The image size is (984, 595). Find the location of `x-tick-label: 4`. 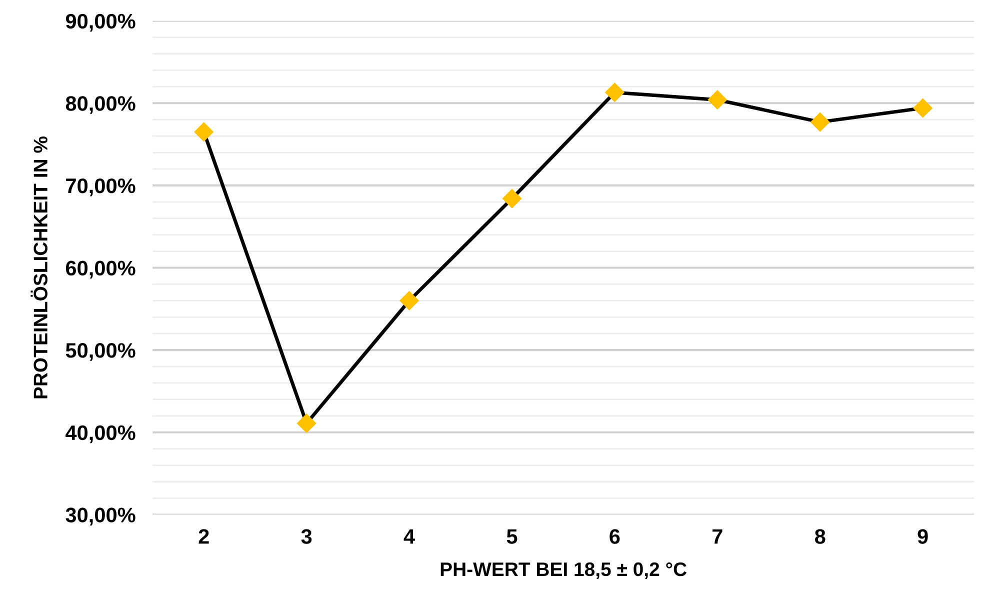

x-tick-label: 4 is located at coordinates (409, 536).